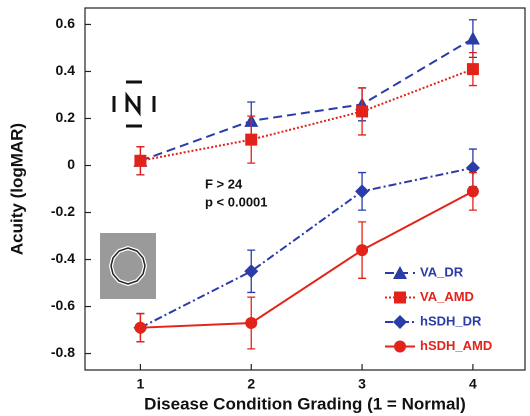 The image size is (530, 416). What do you see at coordinates (16, 189) in the screenshot?
I see `y-axis-title: Acuity (logMAR)` at bounding box center [16, 189].